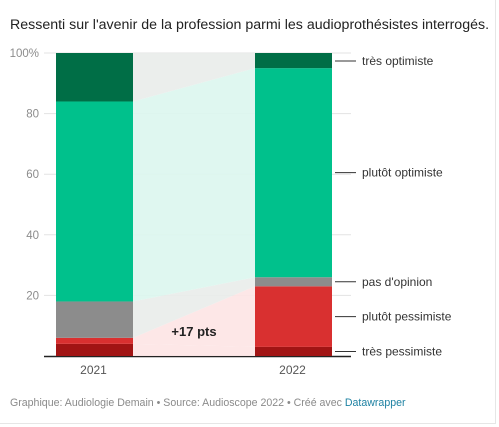 The image size is (499, 427). I want to click on datawrapper-link: Datawrapper, so click(375, 403).